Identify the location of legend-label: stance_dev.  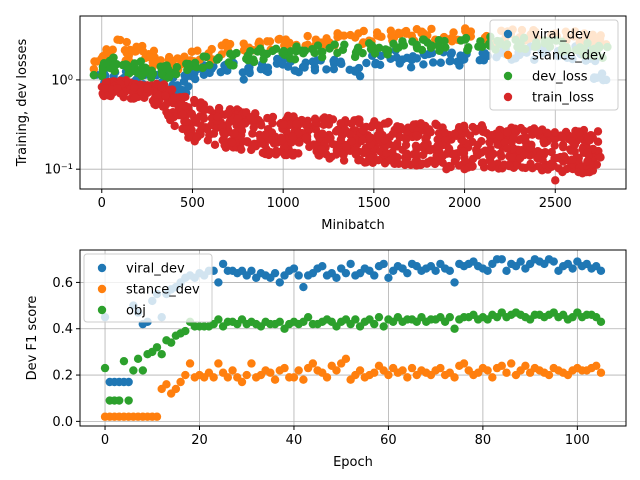
(569, 56).